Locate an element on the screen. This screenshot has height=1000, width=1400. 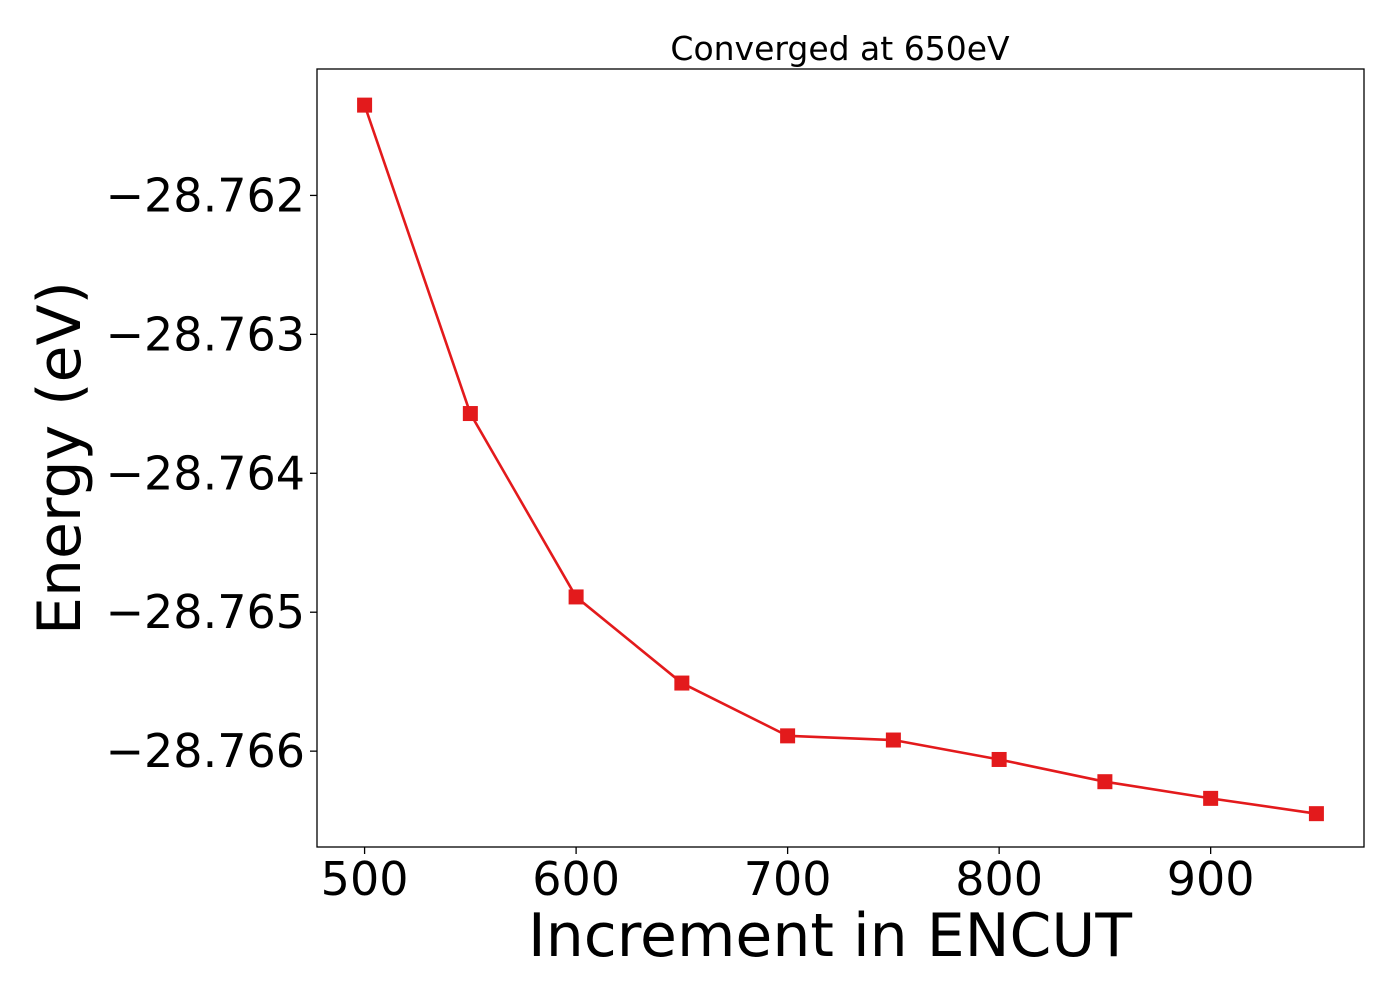
y-tick-label: −28.766 is located at coordinates (206, 751).